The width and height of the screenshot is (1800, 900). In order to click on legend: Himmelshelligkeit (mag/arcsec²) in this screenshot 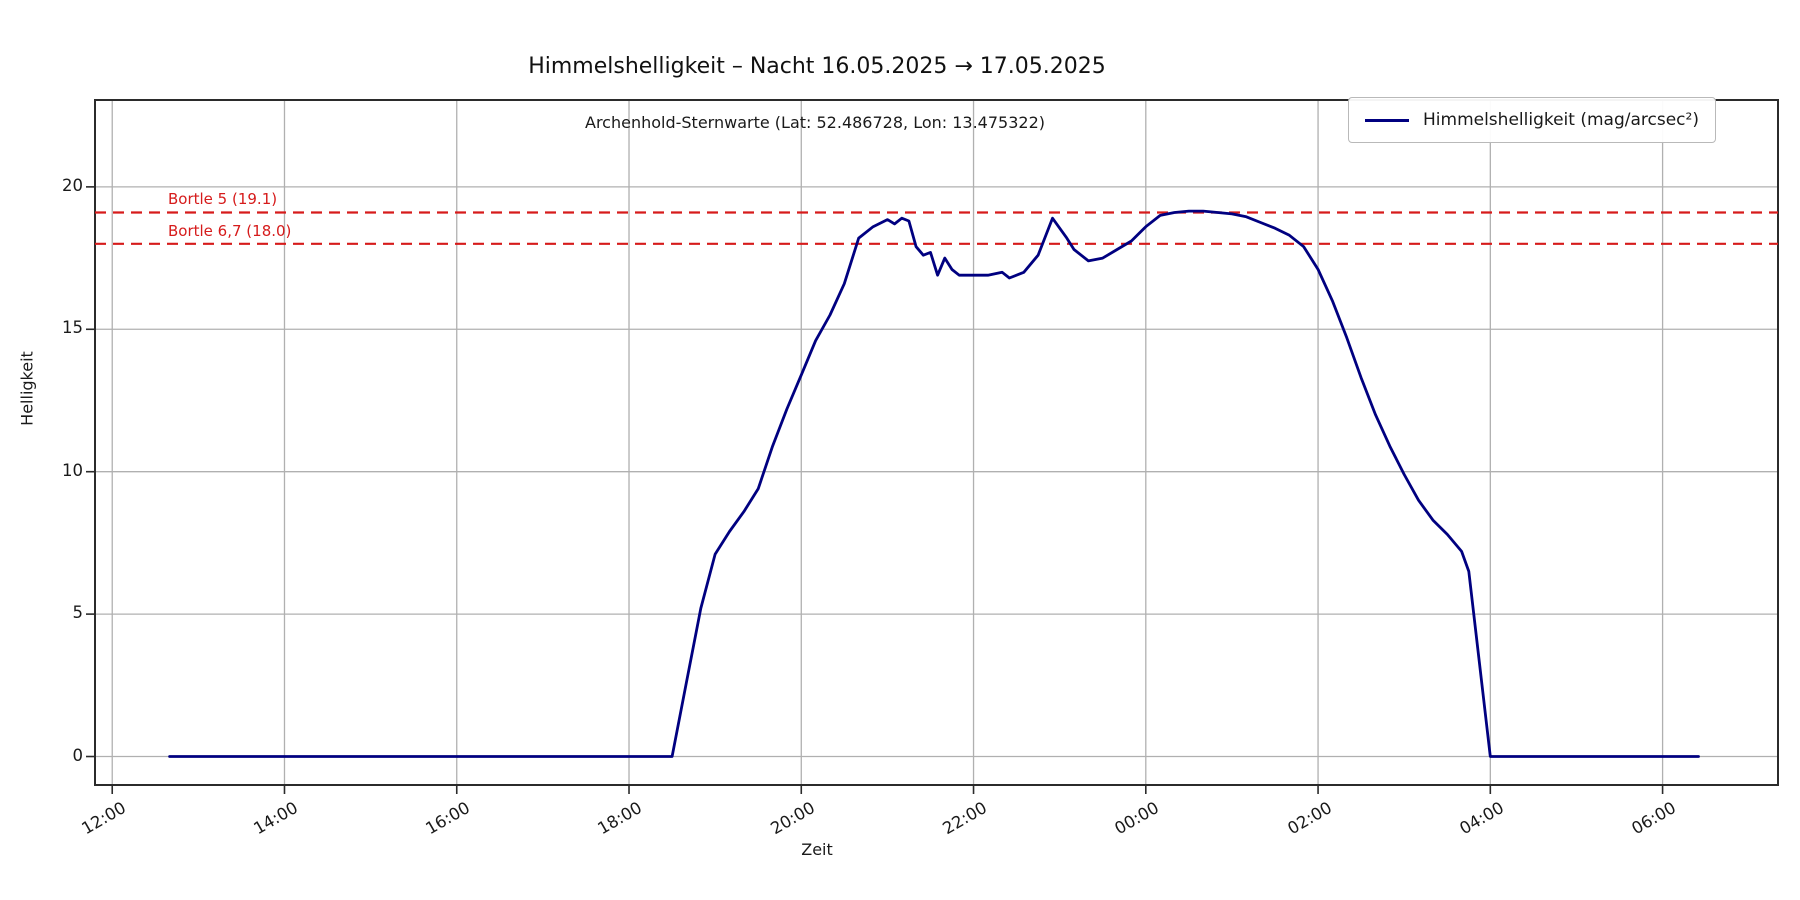, I will do `click(1532, 120)`.